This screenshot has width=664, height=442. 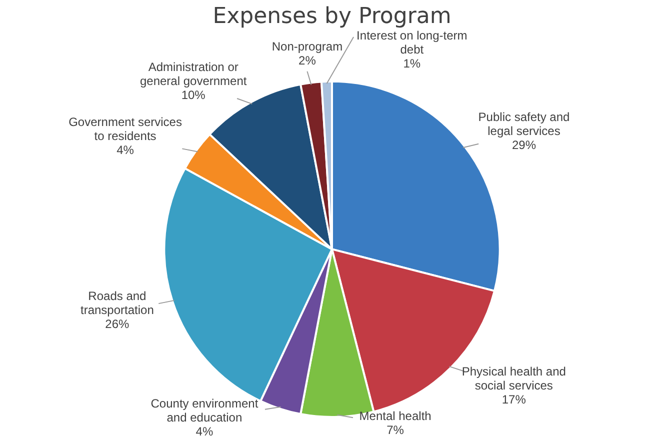 I want to click on slice-label: Public safety and legal services, so click(x=524, y=124).